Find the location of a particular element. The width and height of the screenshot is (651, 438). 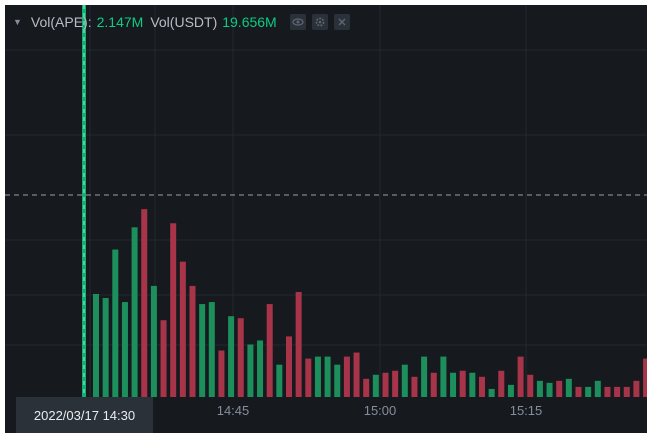

vol-quote-value: 19.656M is located at coordinates (249, 22).